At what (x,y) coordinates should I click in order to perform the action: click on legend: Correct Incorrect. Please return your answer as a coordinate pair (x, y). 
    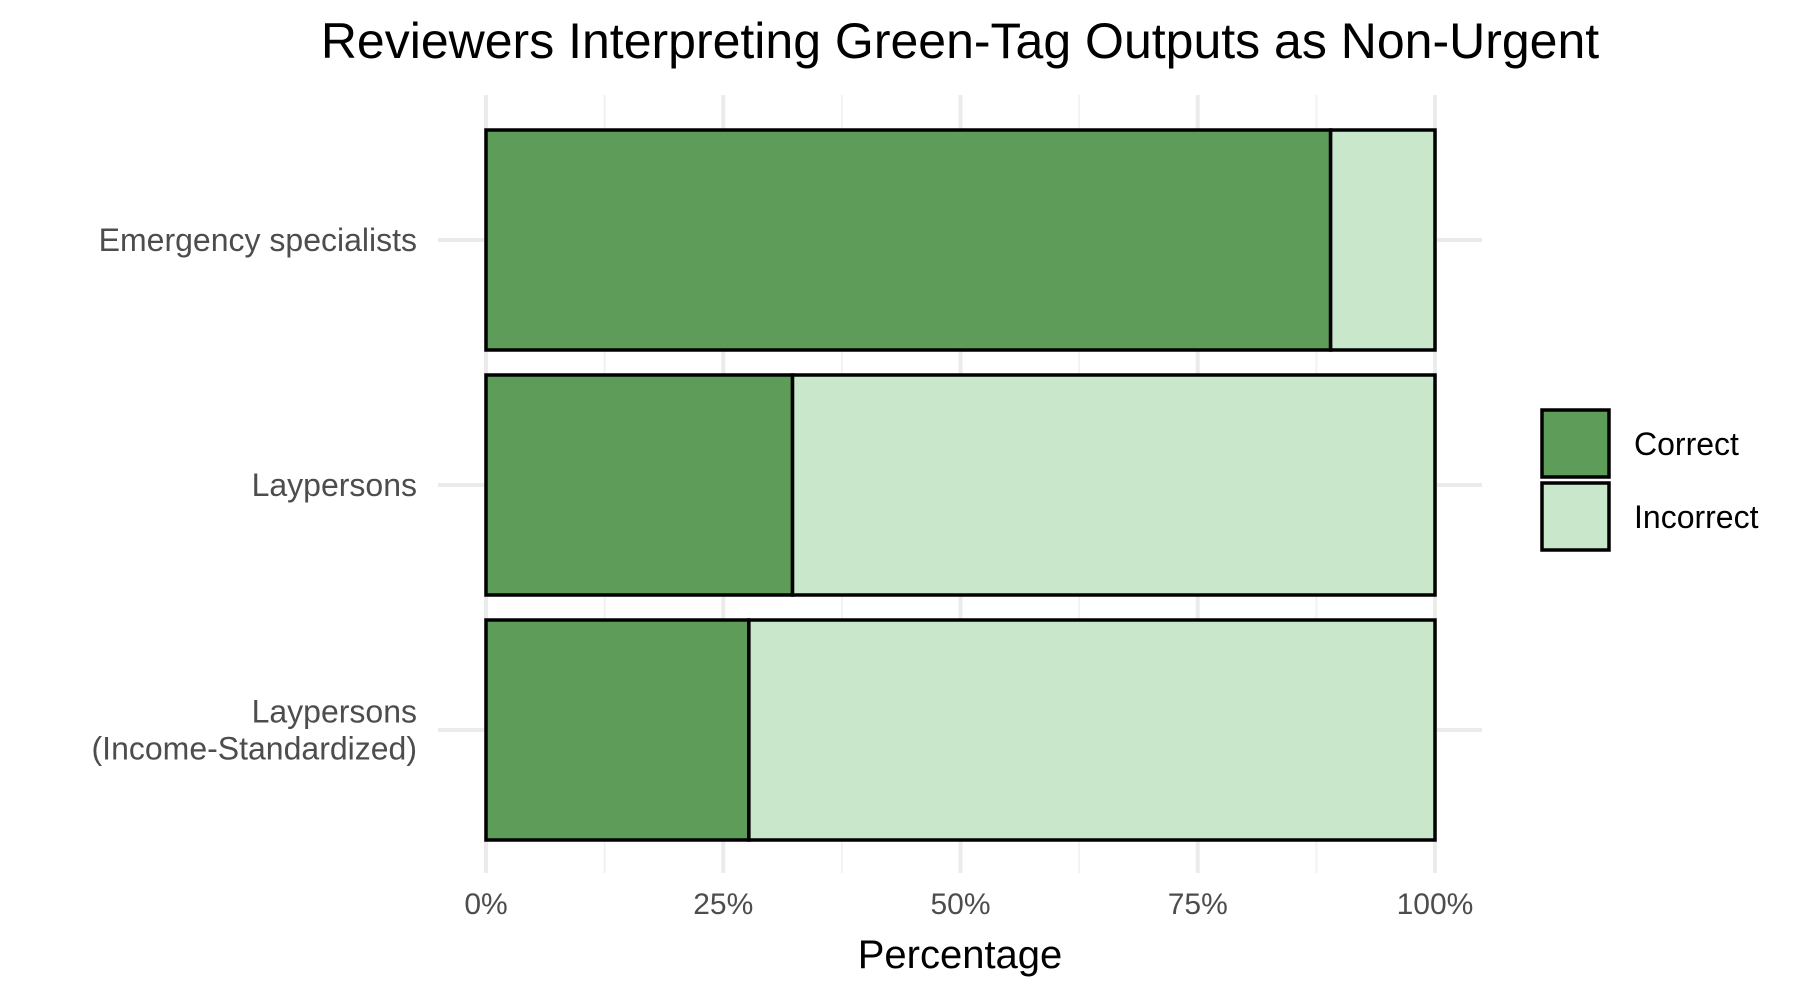
    Looking at the image, I should click on (1649, 480).